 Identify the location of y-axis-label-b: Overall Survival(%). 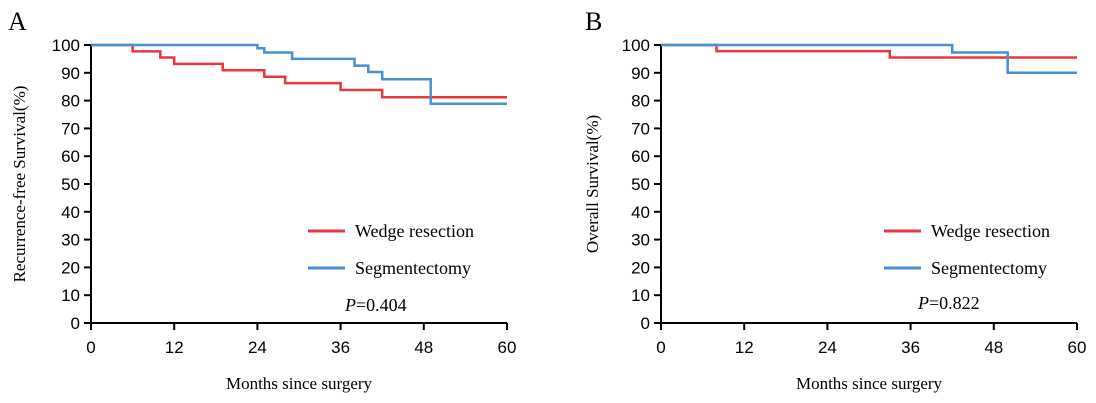
(592, 184).